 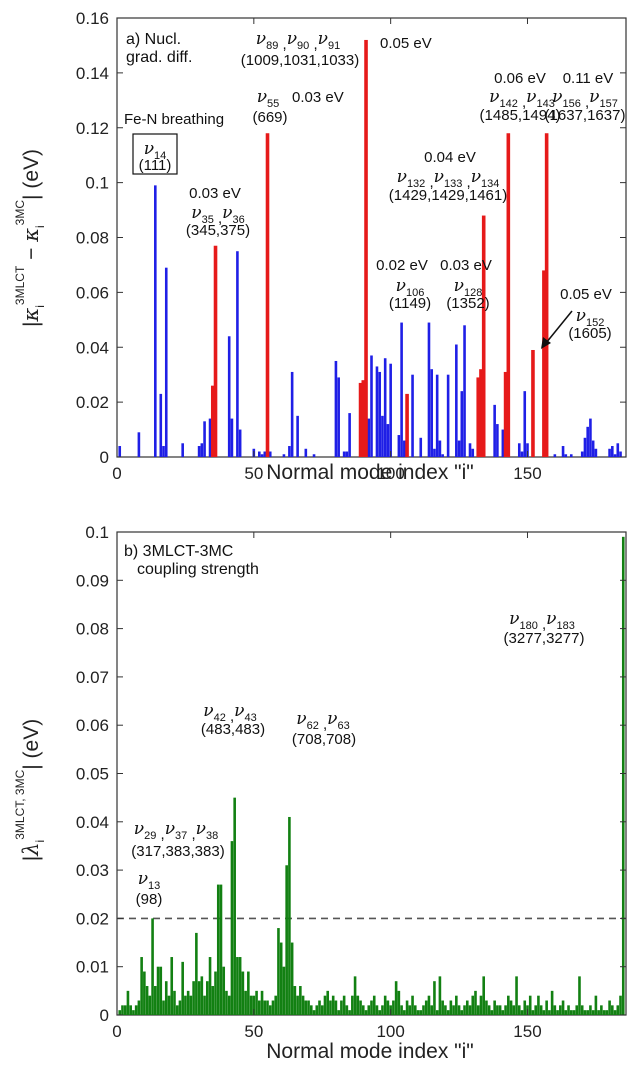 I want to click on energy-label: 0.02 eV, so click(x=402, y=265).